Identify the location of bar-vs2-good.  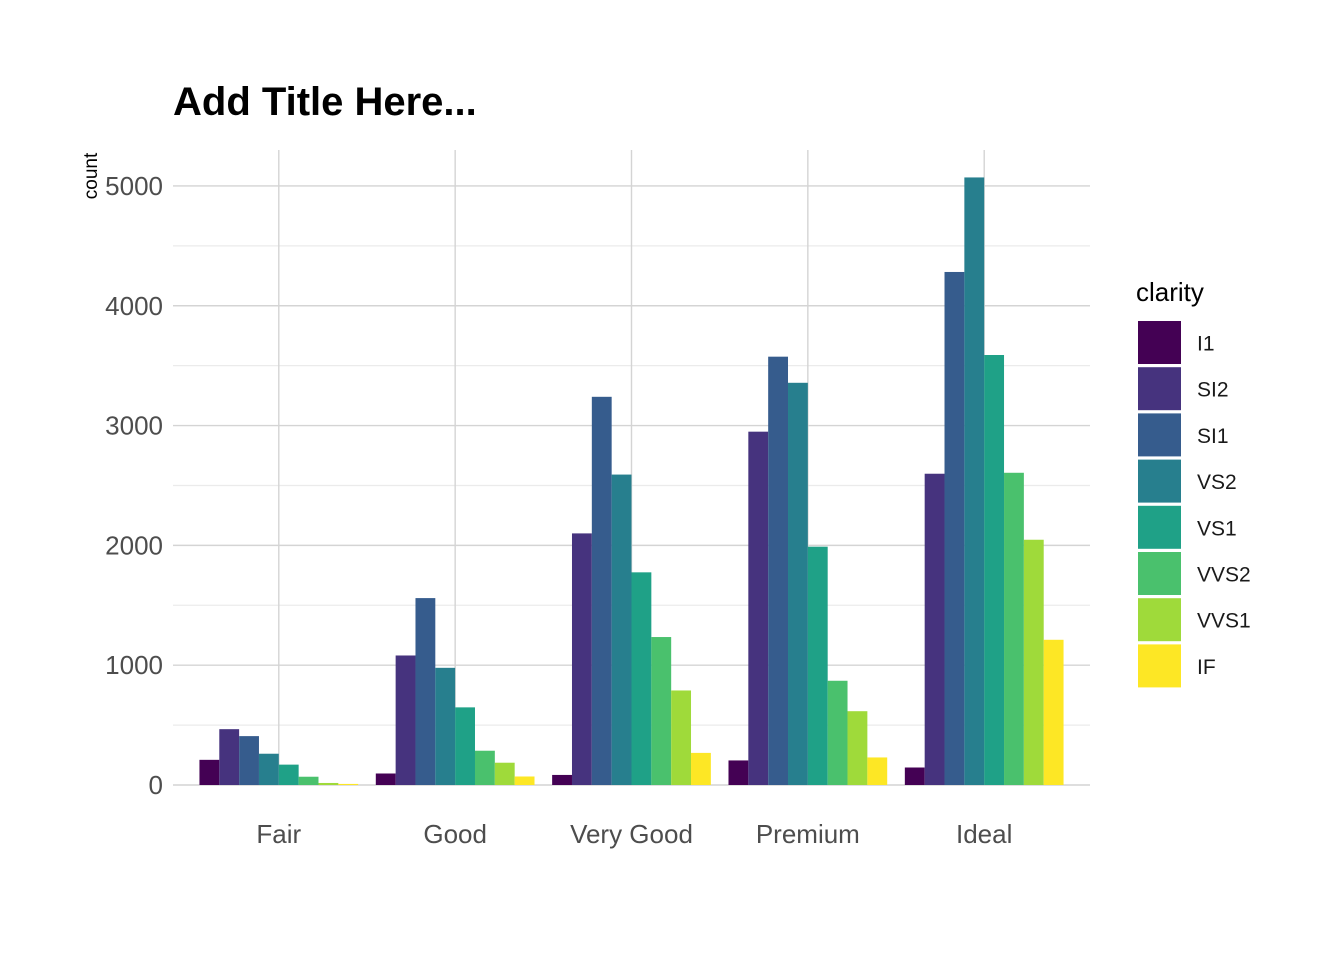
(445, 726).